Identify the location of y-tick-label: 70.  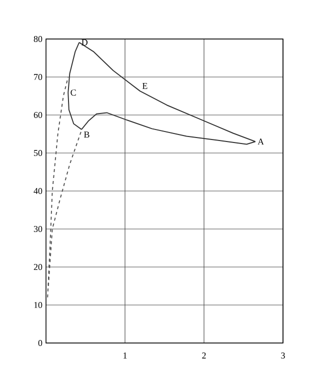
(38, 77).